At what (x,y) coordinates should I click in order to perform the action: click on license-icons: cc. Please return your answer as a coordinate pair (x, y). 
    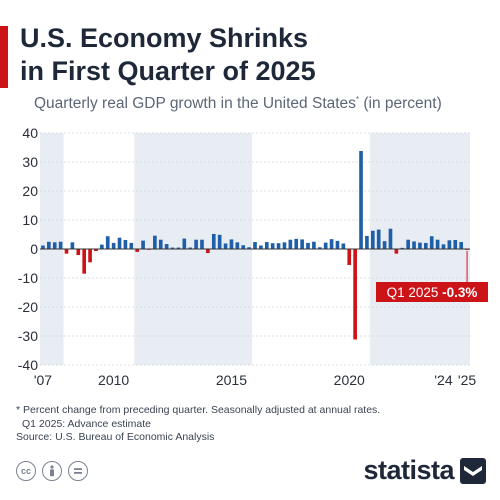
    Looking at the image, I should click on (52, 471).